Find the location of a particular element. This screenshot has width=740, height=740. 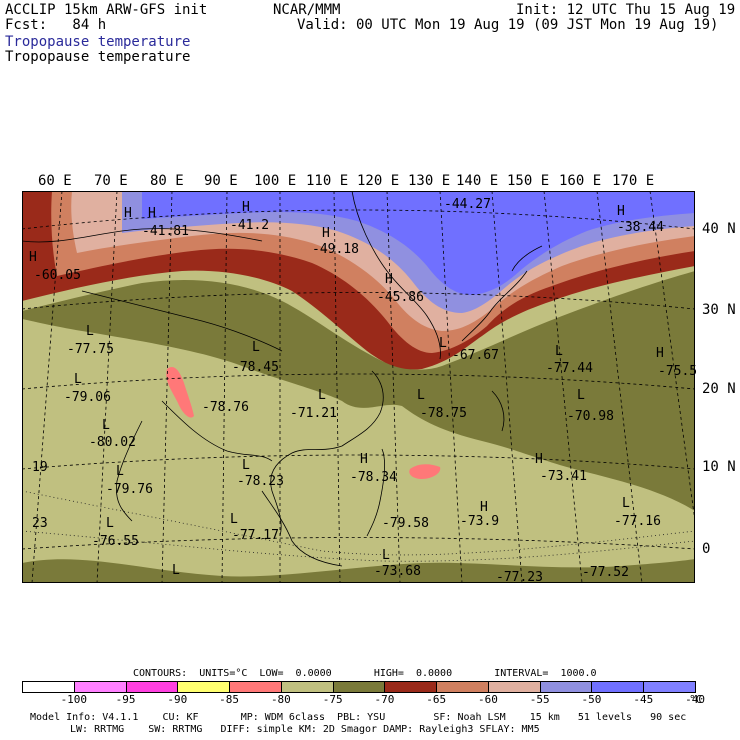

value-label: -76.55 is located at coordinates (115, 541).